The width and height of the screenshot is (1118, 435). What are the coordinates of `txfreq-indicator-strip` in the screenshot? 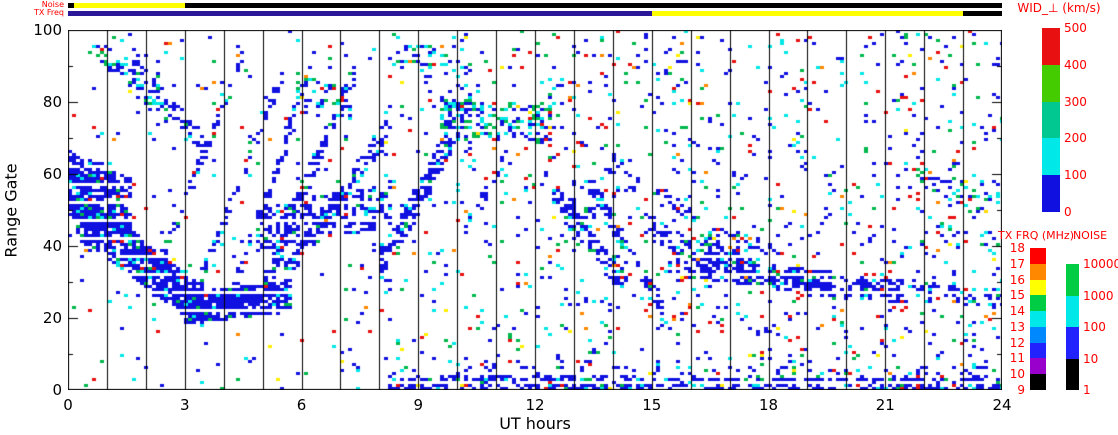 It's located at (535, 13).